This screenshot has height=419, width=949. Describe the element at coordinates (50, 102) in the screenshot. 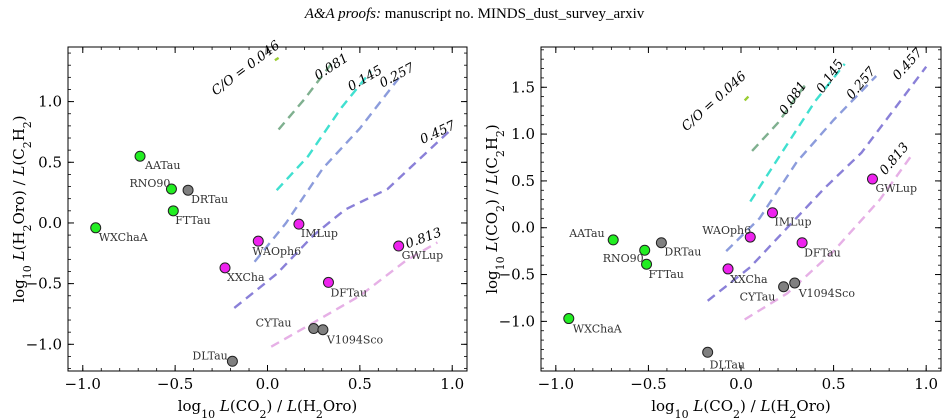

I see `y-tick-label: 1.0` at that location.